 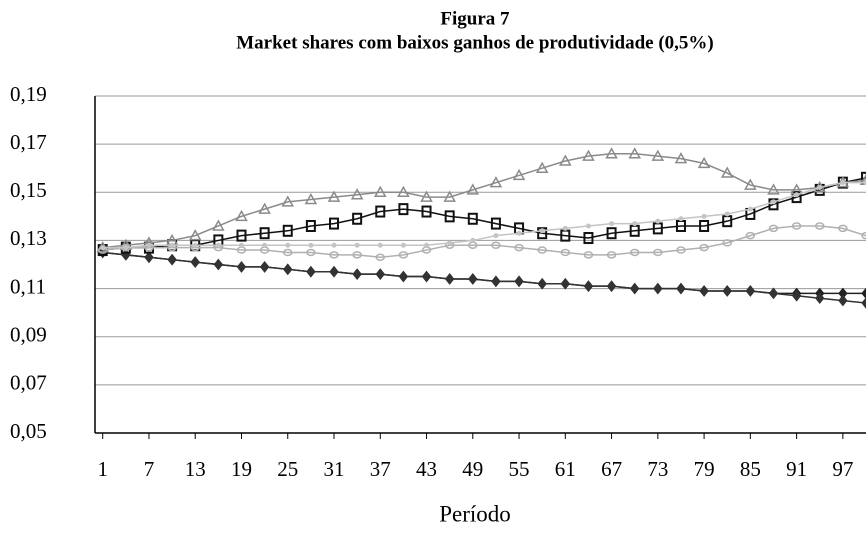 I want to click on x-tick-label: 1, so click(x=102, y=469).